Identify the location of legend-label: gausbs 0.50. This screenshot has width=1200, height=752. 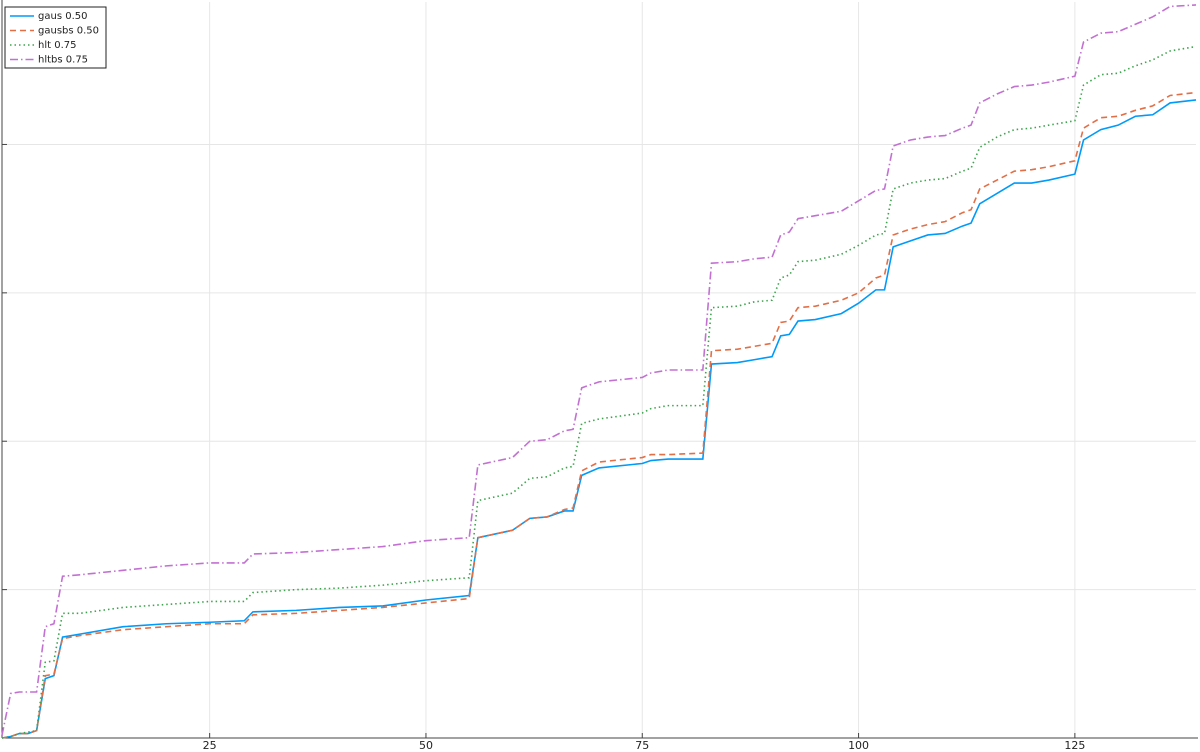
(68, 31).